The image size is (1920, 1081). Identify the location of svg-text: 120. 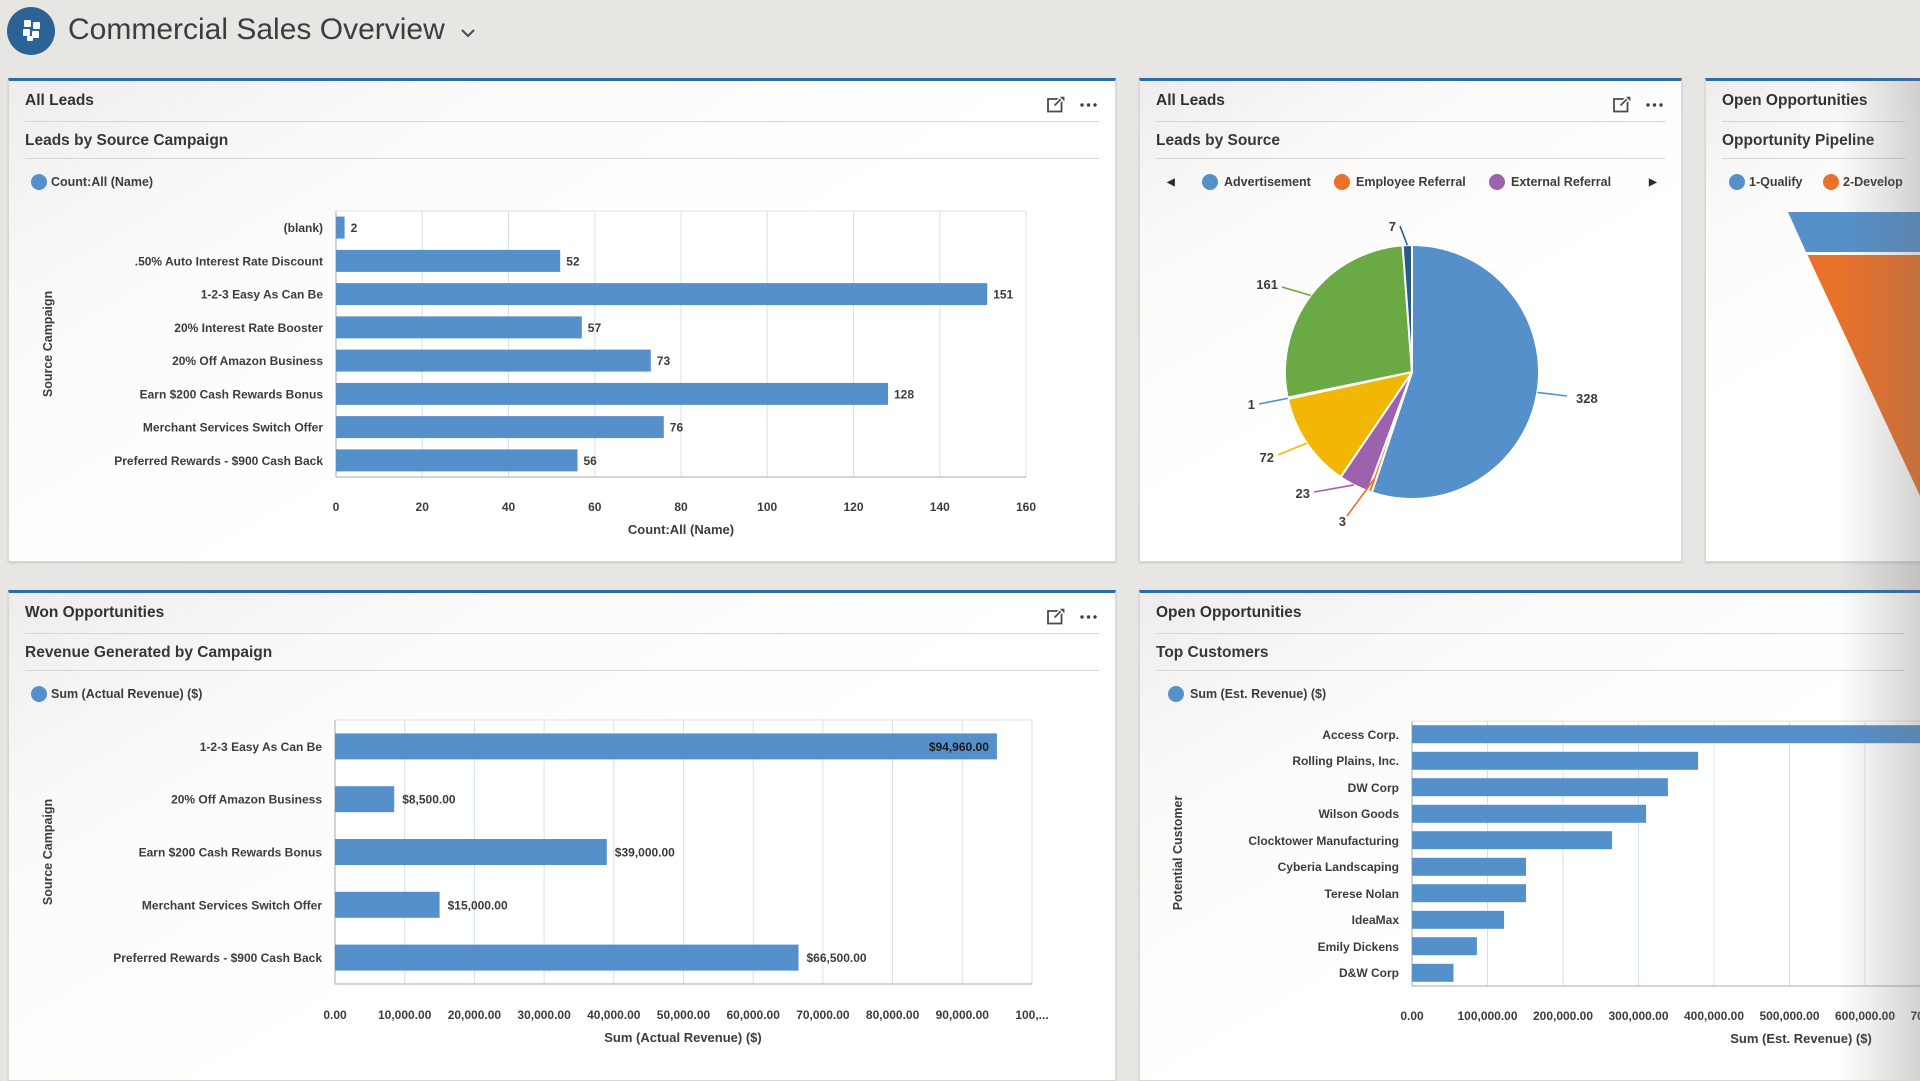
(853, 507).